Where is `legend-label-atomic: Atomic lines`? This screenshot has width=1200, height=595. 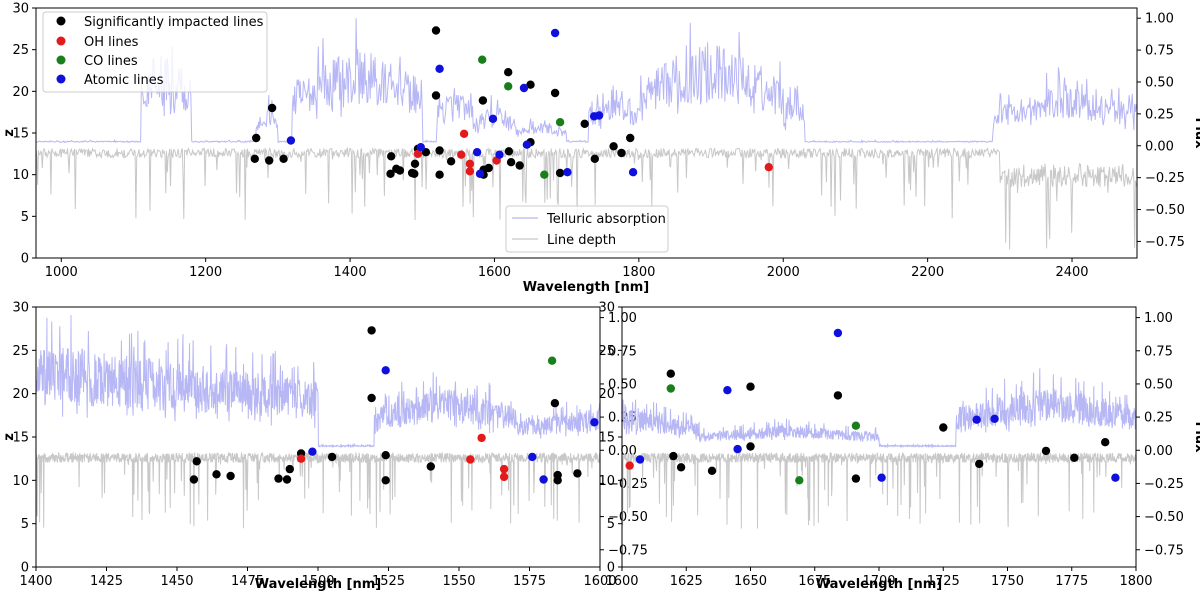 legend-label-atomic: Atomic lines is located at coordinates (124, 80).